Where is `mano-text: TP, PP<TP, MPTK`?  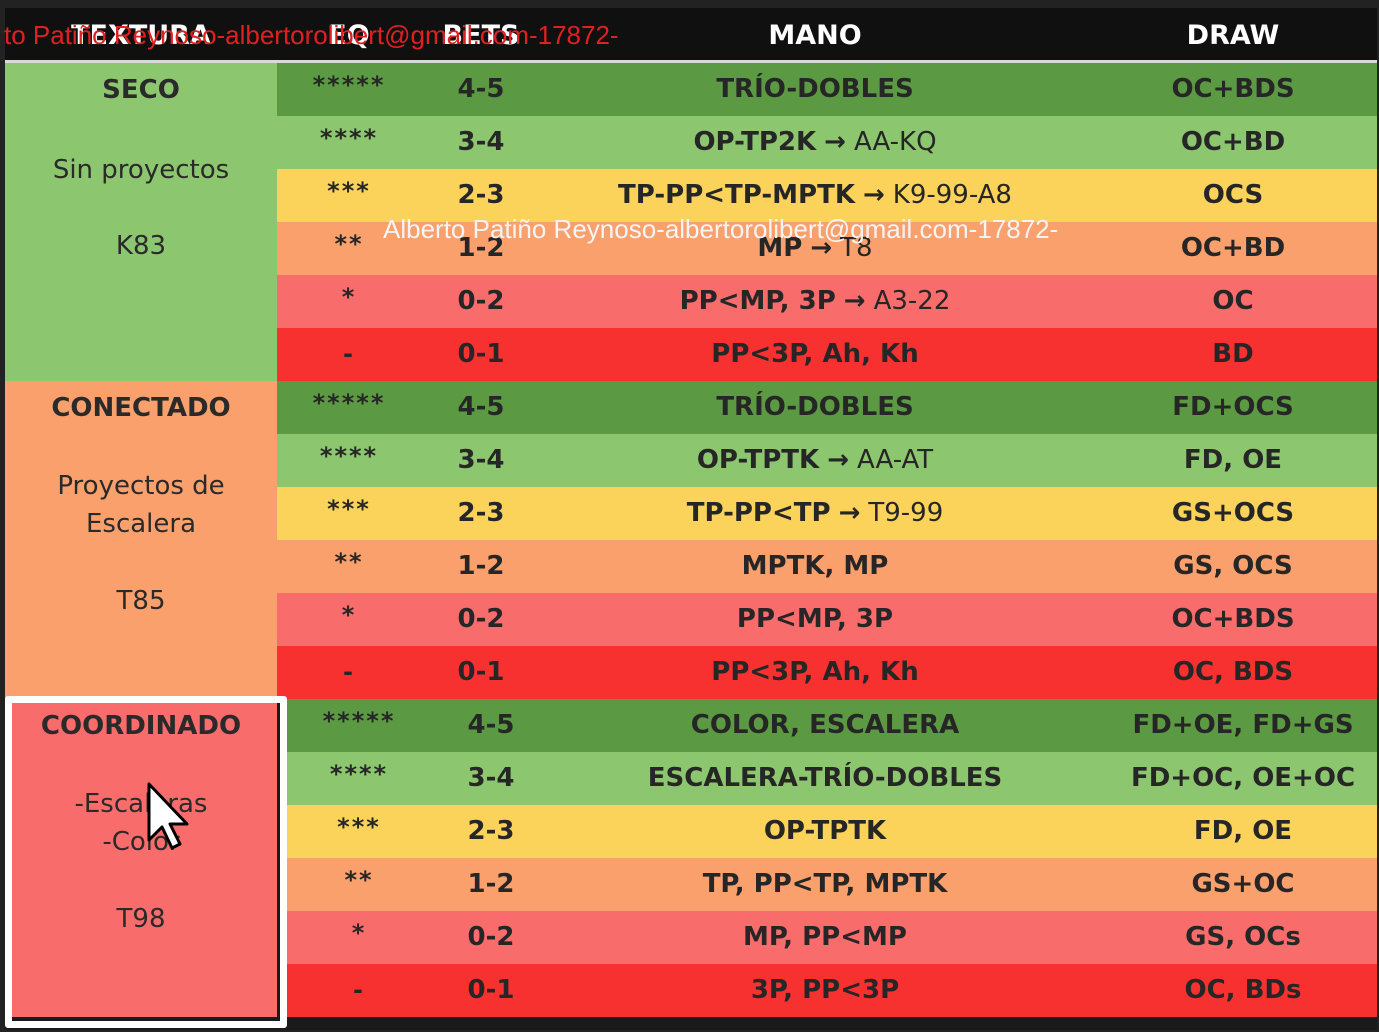 mano-text: TP, PP<TP, MPTK is located at coordinates (825, 884).